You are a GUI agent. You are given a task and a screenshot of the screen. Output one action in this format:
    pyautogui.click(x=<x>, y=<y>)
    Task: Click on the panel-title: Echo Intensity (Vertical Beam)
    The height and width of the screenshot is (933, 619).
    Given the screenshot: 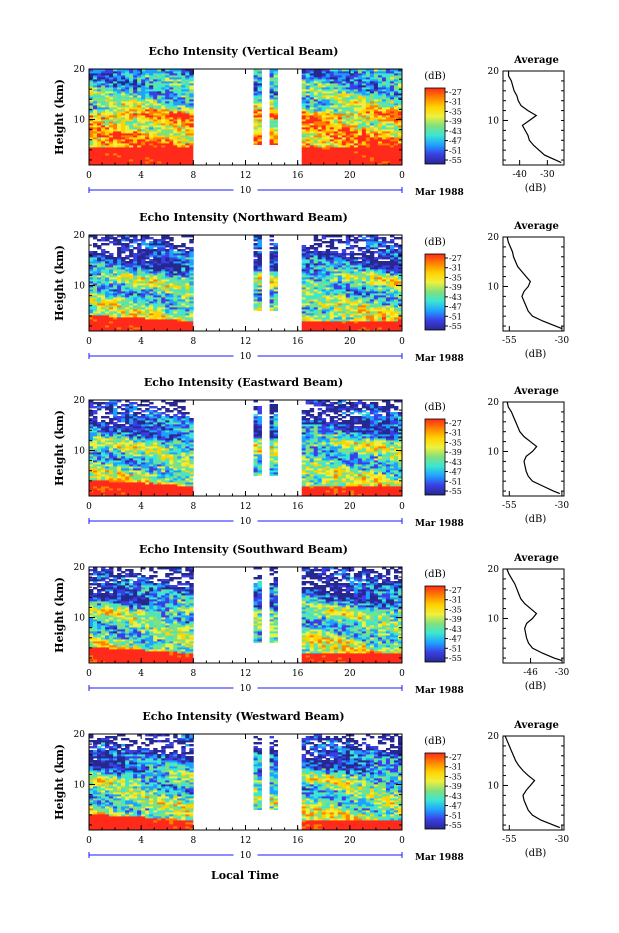 What is the action you would take?
    pyautogui.click(x=243, y=51)
    